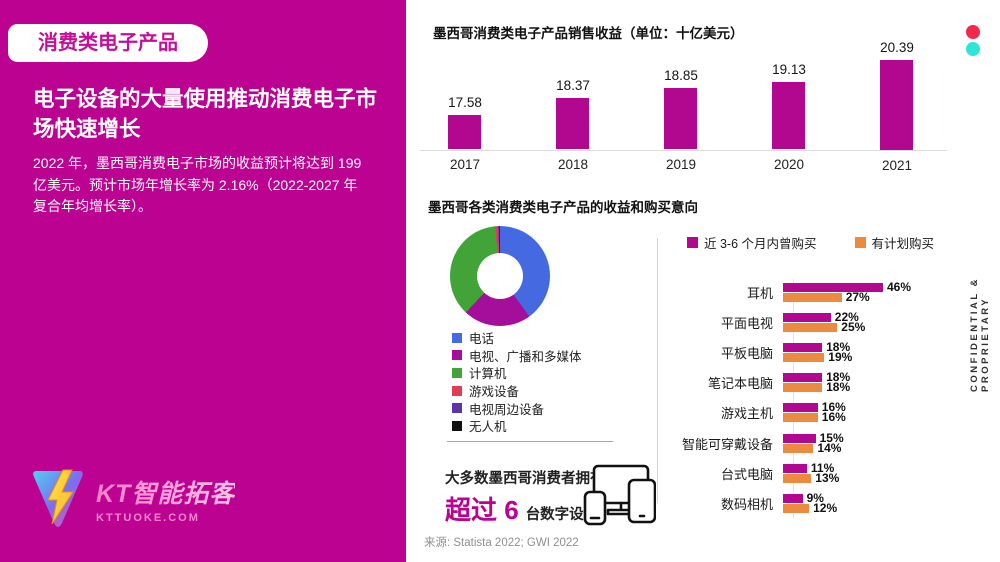 The width and height of the screenshot is (1000, 562). Describe the element at coordinates (789, 164) in the screenshot. I see `revenue-year-label: 2020` at that location.